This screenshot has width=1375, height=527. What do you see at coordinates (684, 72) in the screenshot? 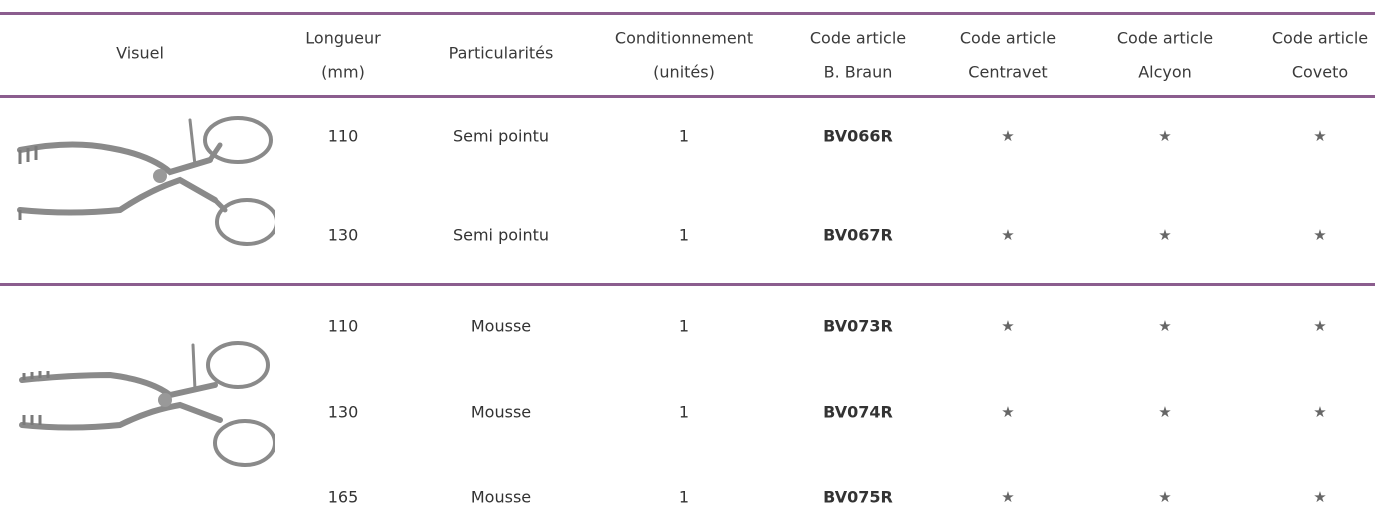
I see `header-cell: (unités)` at bounding box center [684, 72].